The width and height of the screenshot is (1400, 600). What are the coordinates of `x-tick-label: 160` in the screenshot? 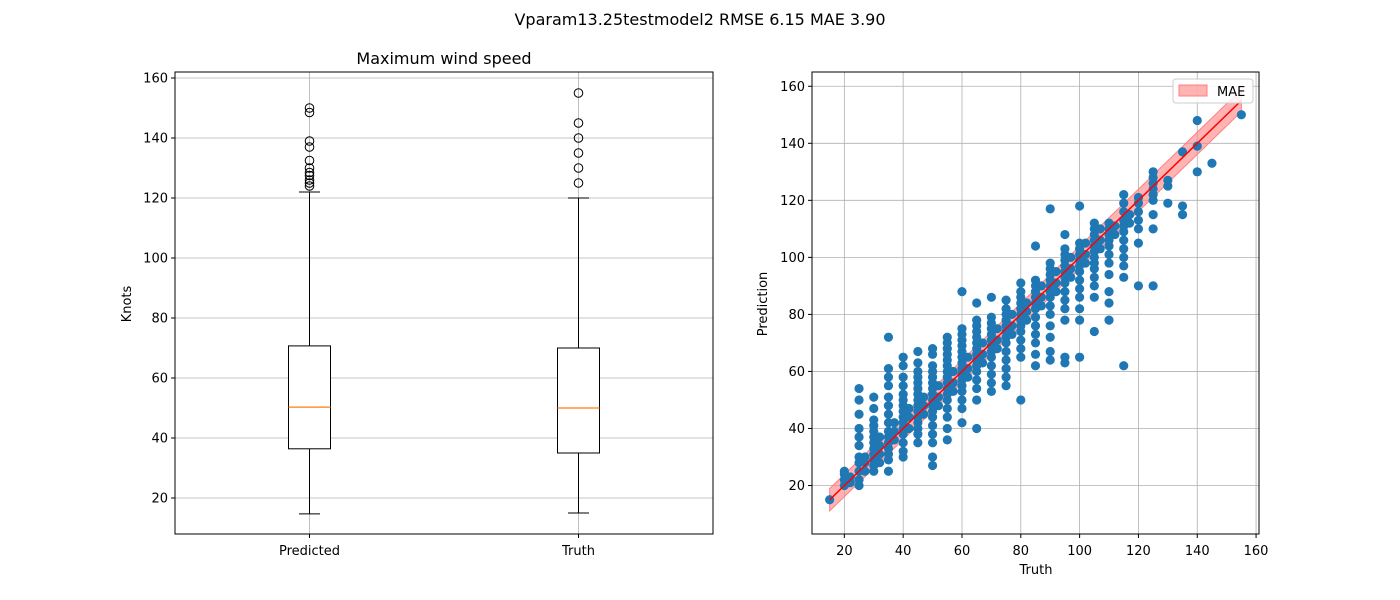 It's located at (1256, 551).